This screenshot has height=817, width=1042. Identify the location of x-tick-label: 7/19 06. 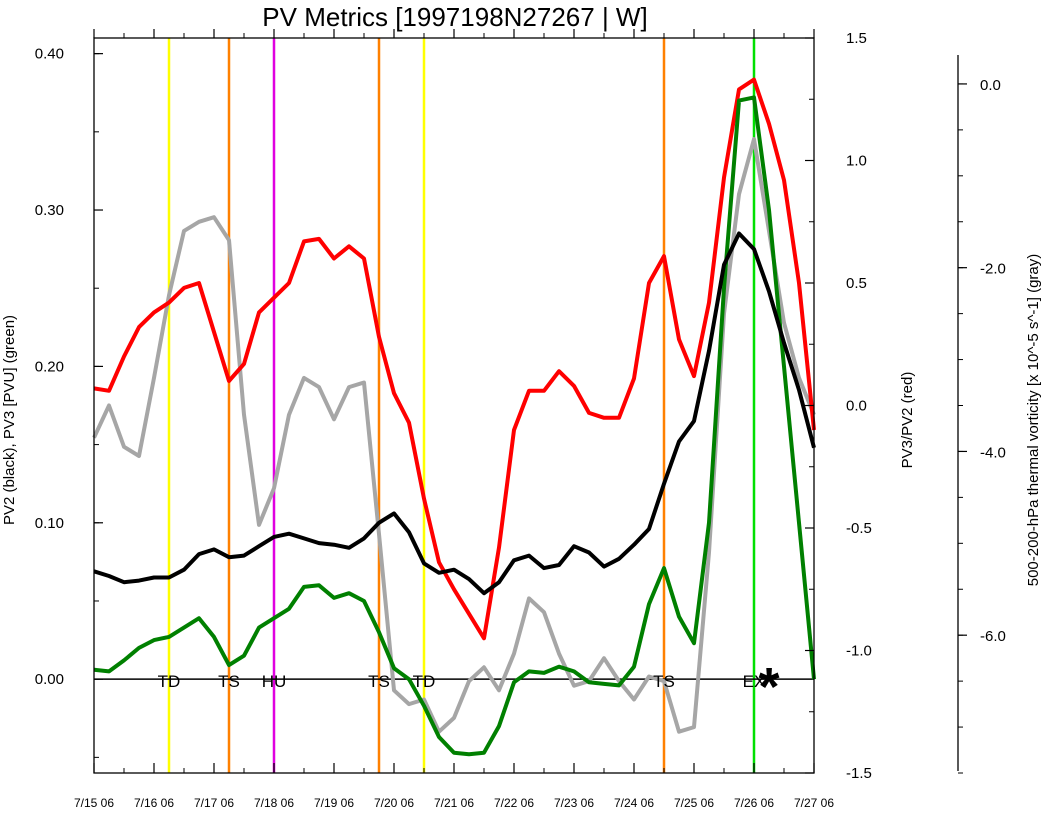
(334, 803).